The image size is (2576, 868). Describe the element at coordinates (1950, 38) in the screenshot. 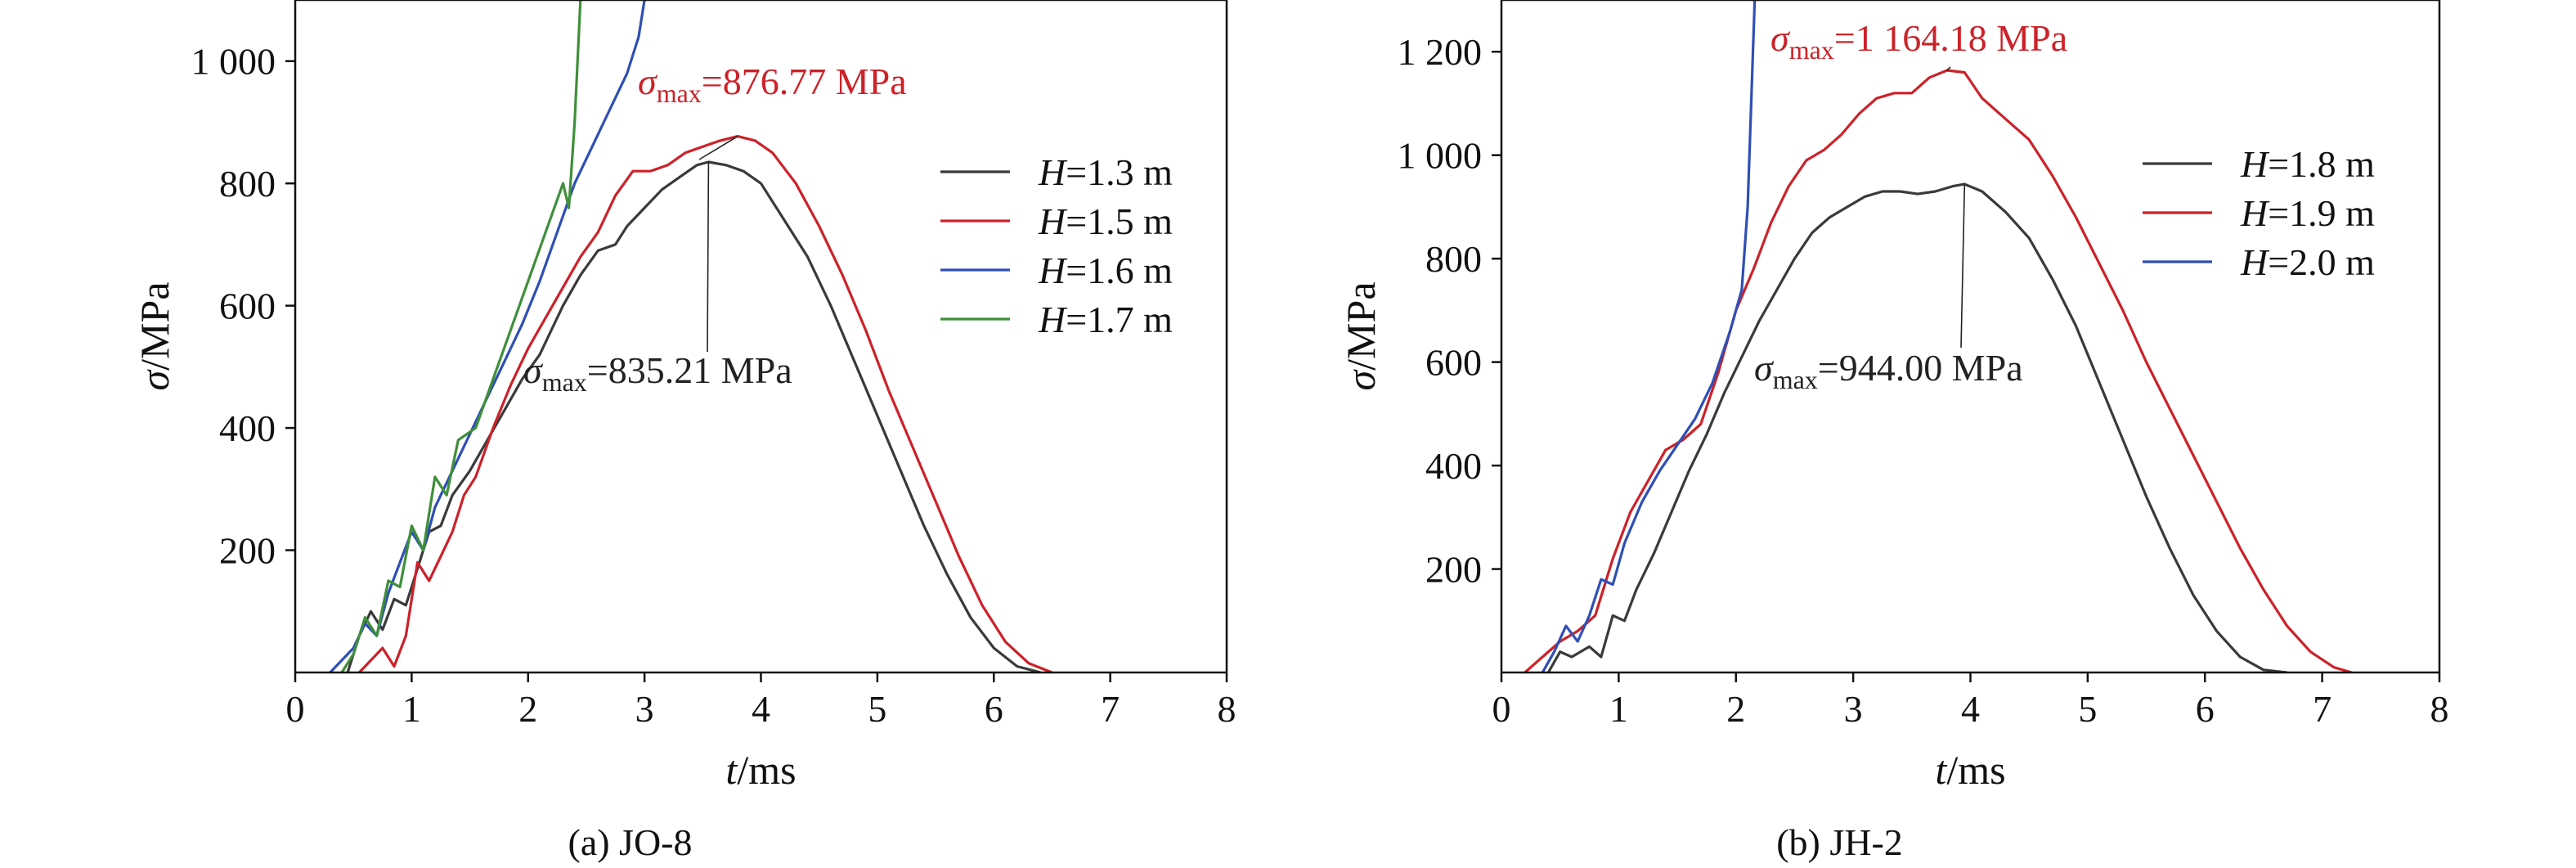

I see `annotation-value: =1 164.18 MPa` at that location.